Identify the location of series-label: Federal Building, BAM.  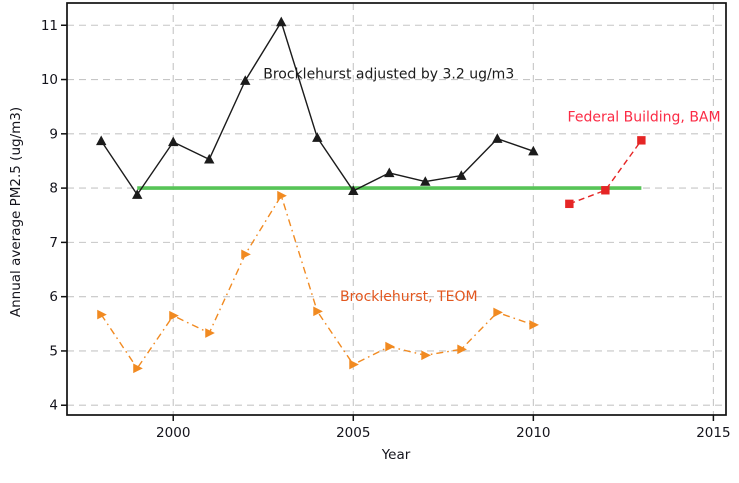
(644, 117).